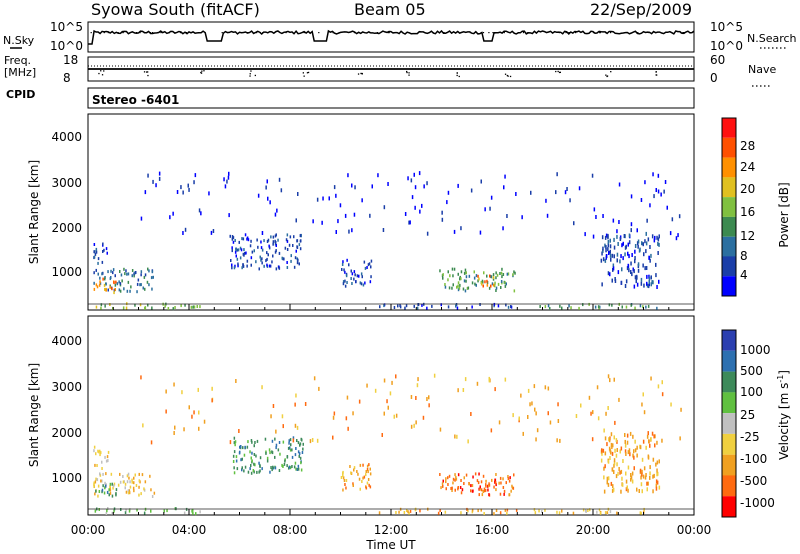 This screenshot has width=800, height=554. What do you see at coordinates (66, 478) in the screenshot?
I see `vel-ytick-1000: 1000` at bounding box center [66, 478].